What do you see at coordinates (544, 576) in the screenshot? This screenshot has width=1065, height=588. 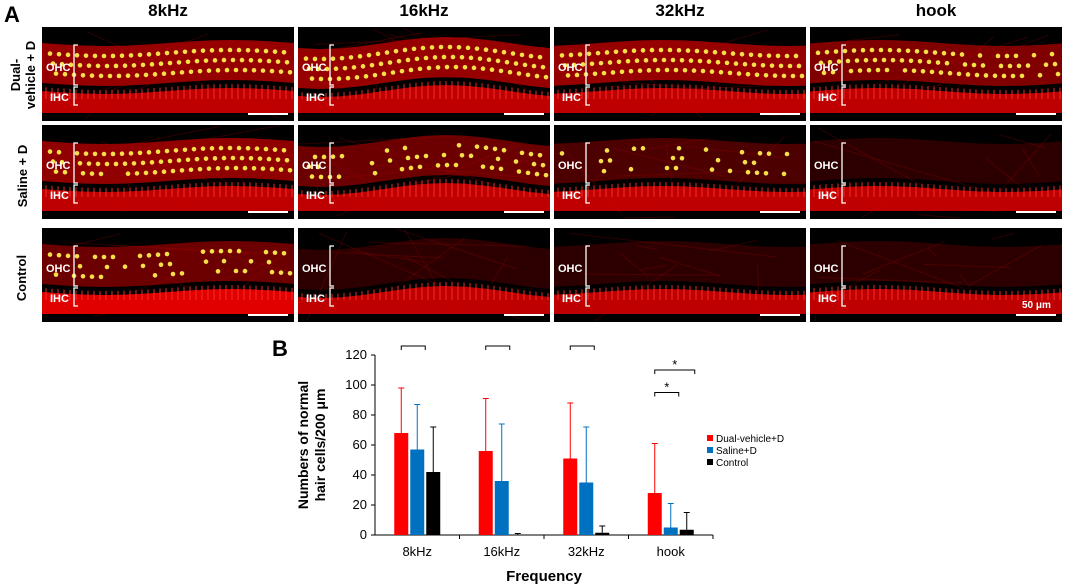 I see `x-axis-title: Frequency` at bounding box center [544, 576].